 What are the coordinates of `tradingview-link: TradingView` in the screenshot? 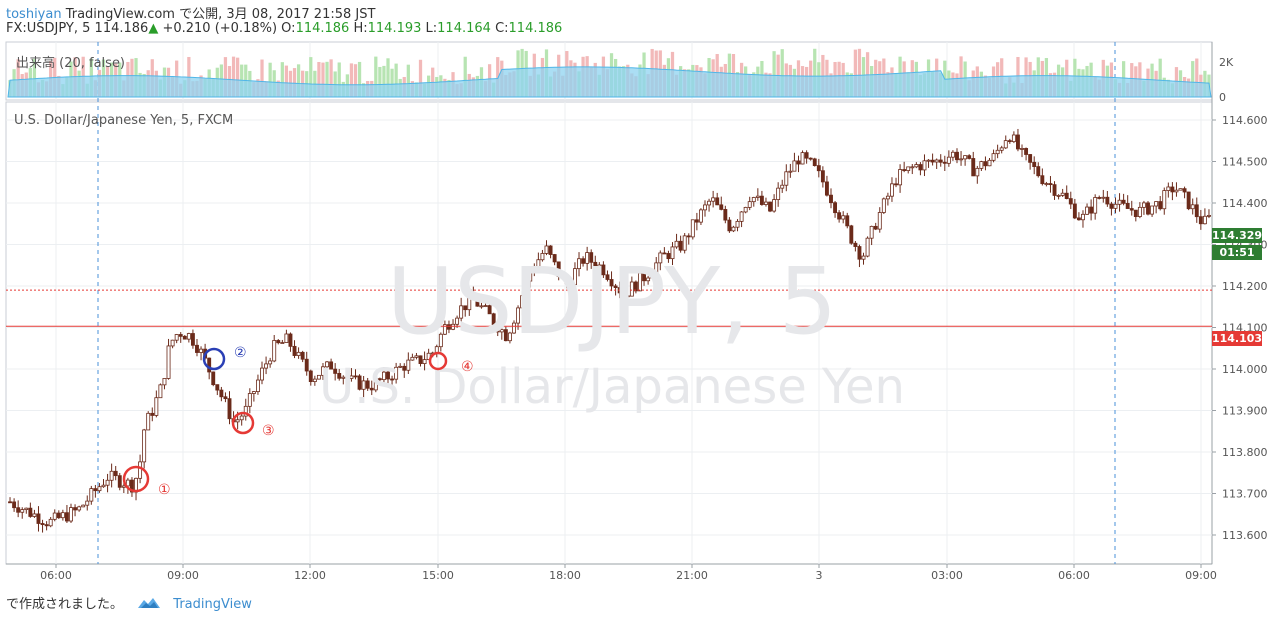 It's located at (212, 604).